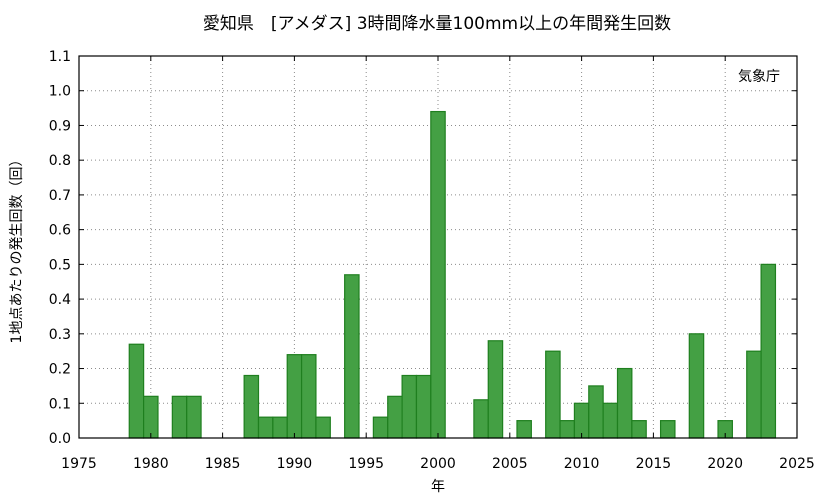 This screenshot has height=498, width=833. What do you see at coordinates (567, 429) in the screenshot?
I see `bar-2009` at bounding box center [567, 429].